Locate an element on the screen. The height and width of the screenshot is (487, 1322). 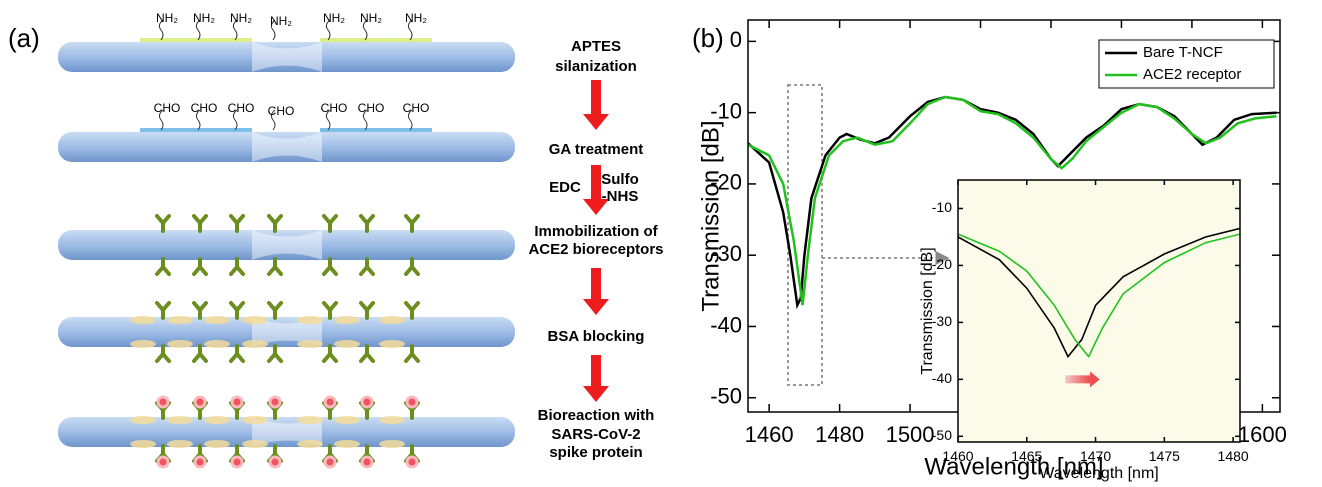
x-tick-label: 1475 is located at coordinates (1164, 456).